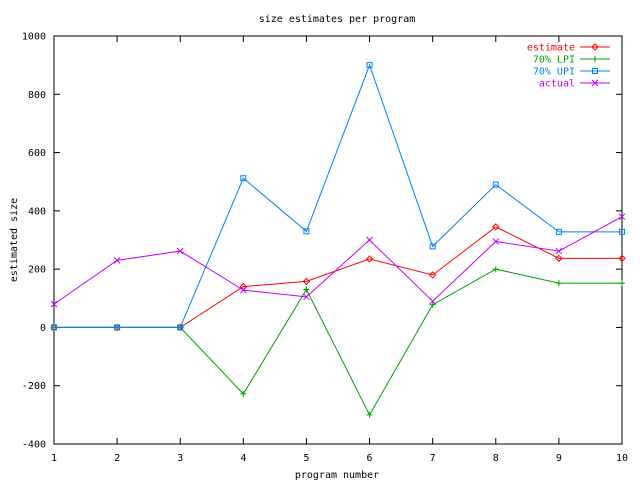  Describe the element at coordinates (559, 458) in the screenshot. I see `x-tick-label: 9` at that location.